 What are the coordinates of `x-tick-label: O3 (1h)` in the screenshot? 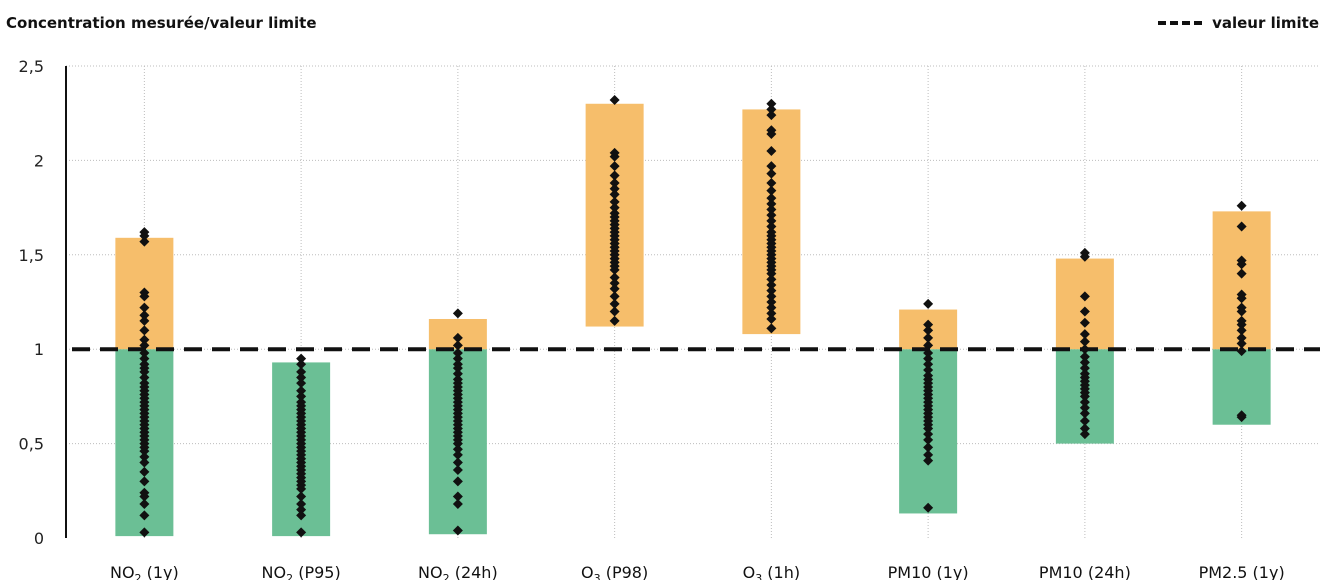 It's located at (771, 571).